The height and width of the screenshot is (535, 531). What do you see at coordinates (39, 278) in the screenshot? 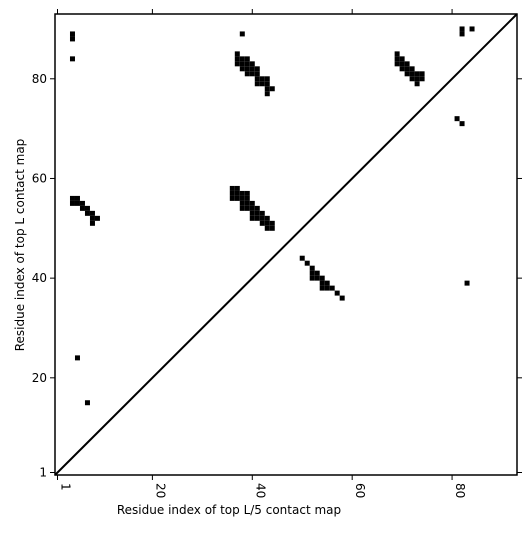
I see `y-tick-label: 40` at bounding box center [39, 278].